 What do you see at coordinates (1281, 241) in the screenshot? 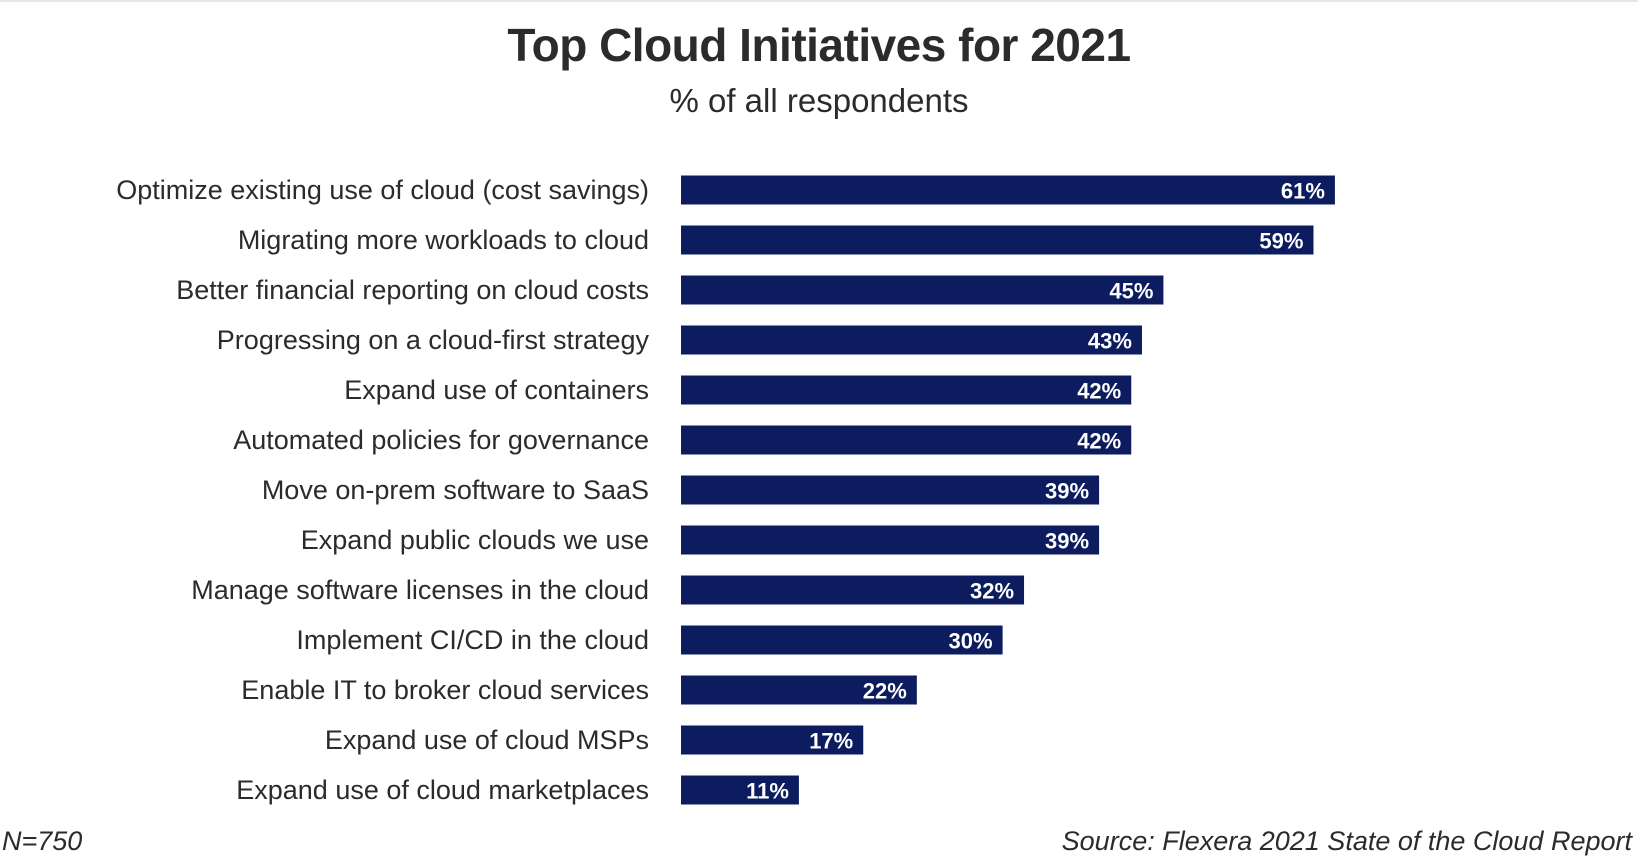
I see `bar-value-label: 59%` at bounding box center [1281, 241].